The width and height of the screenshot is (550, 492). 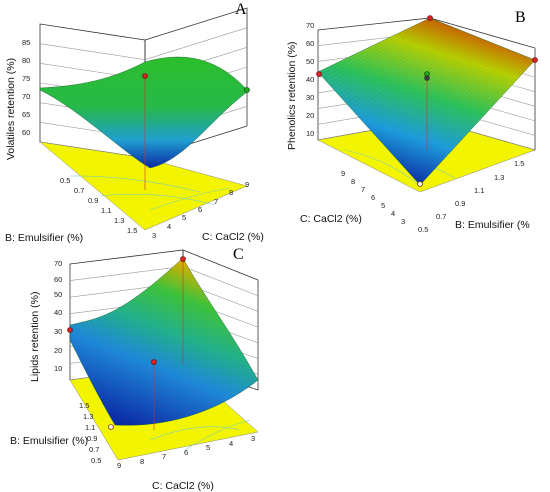 What do you see at coordinates (441, 216) in the screenshot?
I see `panel-b-x-tick: 0.7` at bounding box center [441, 216].